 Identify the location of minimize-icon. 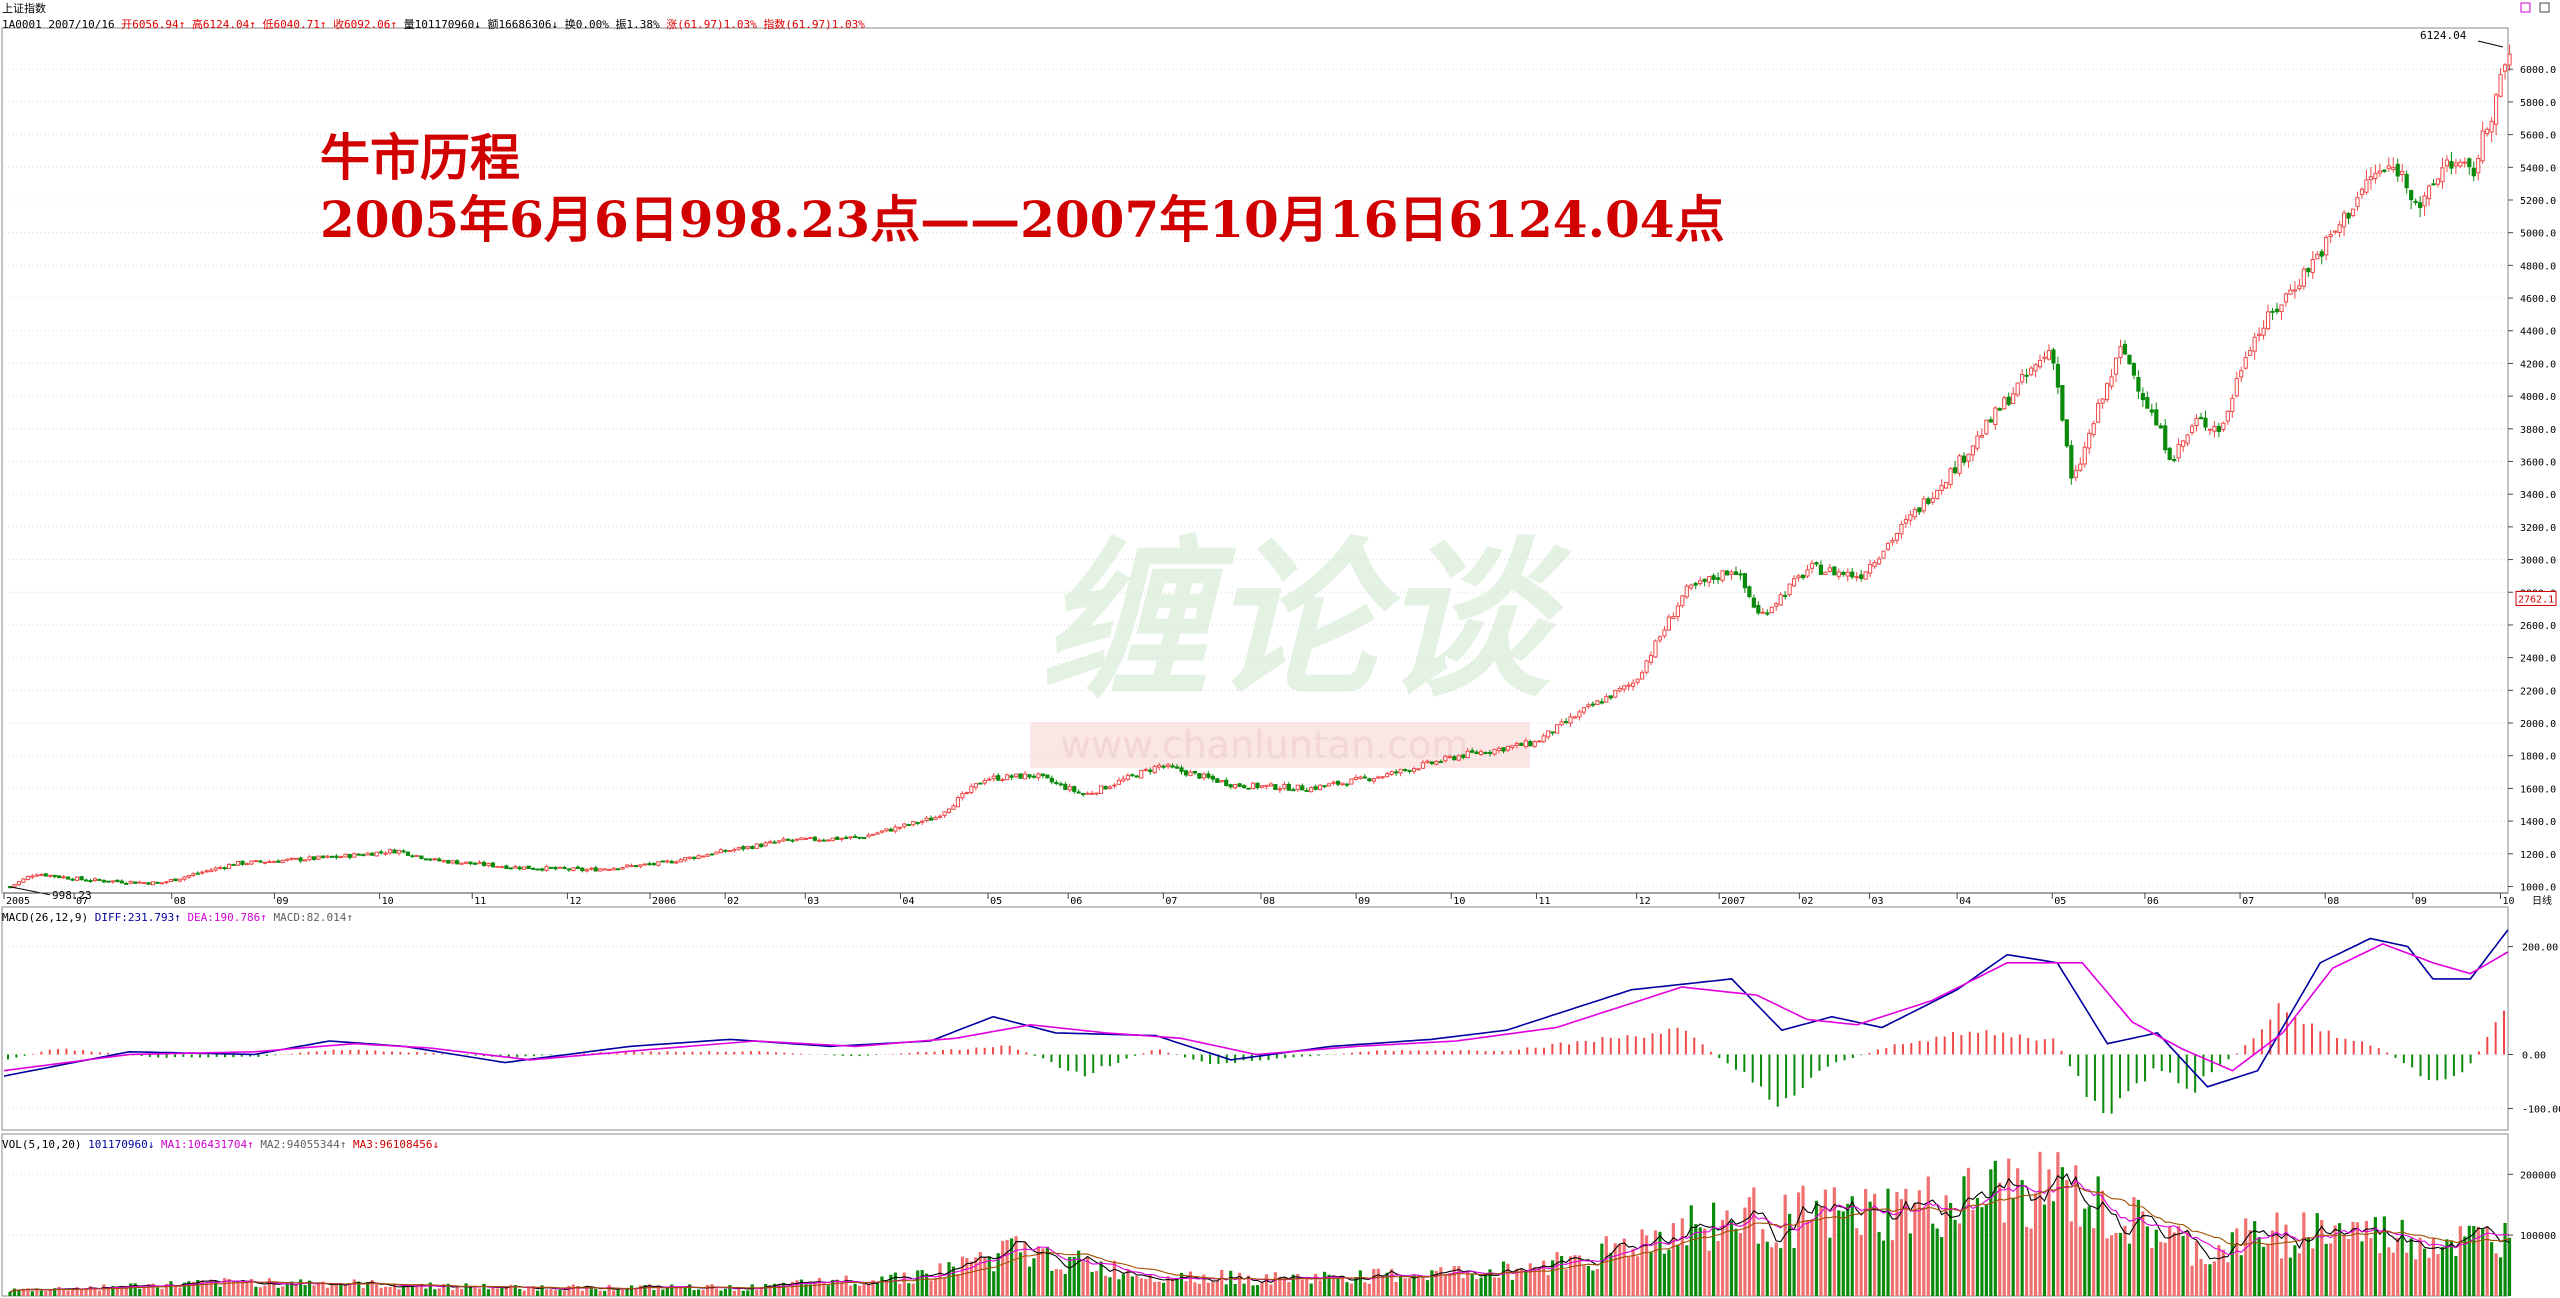
(2525, 7).